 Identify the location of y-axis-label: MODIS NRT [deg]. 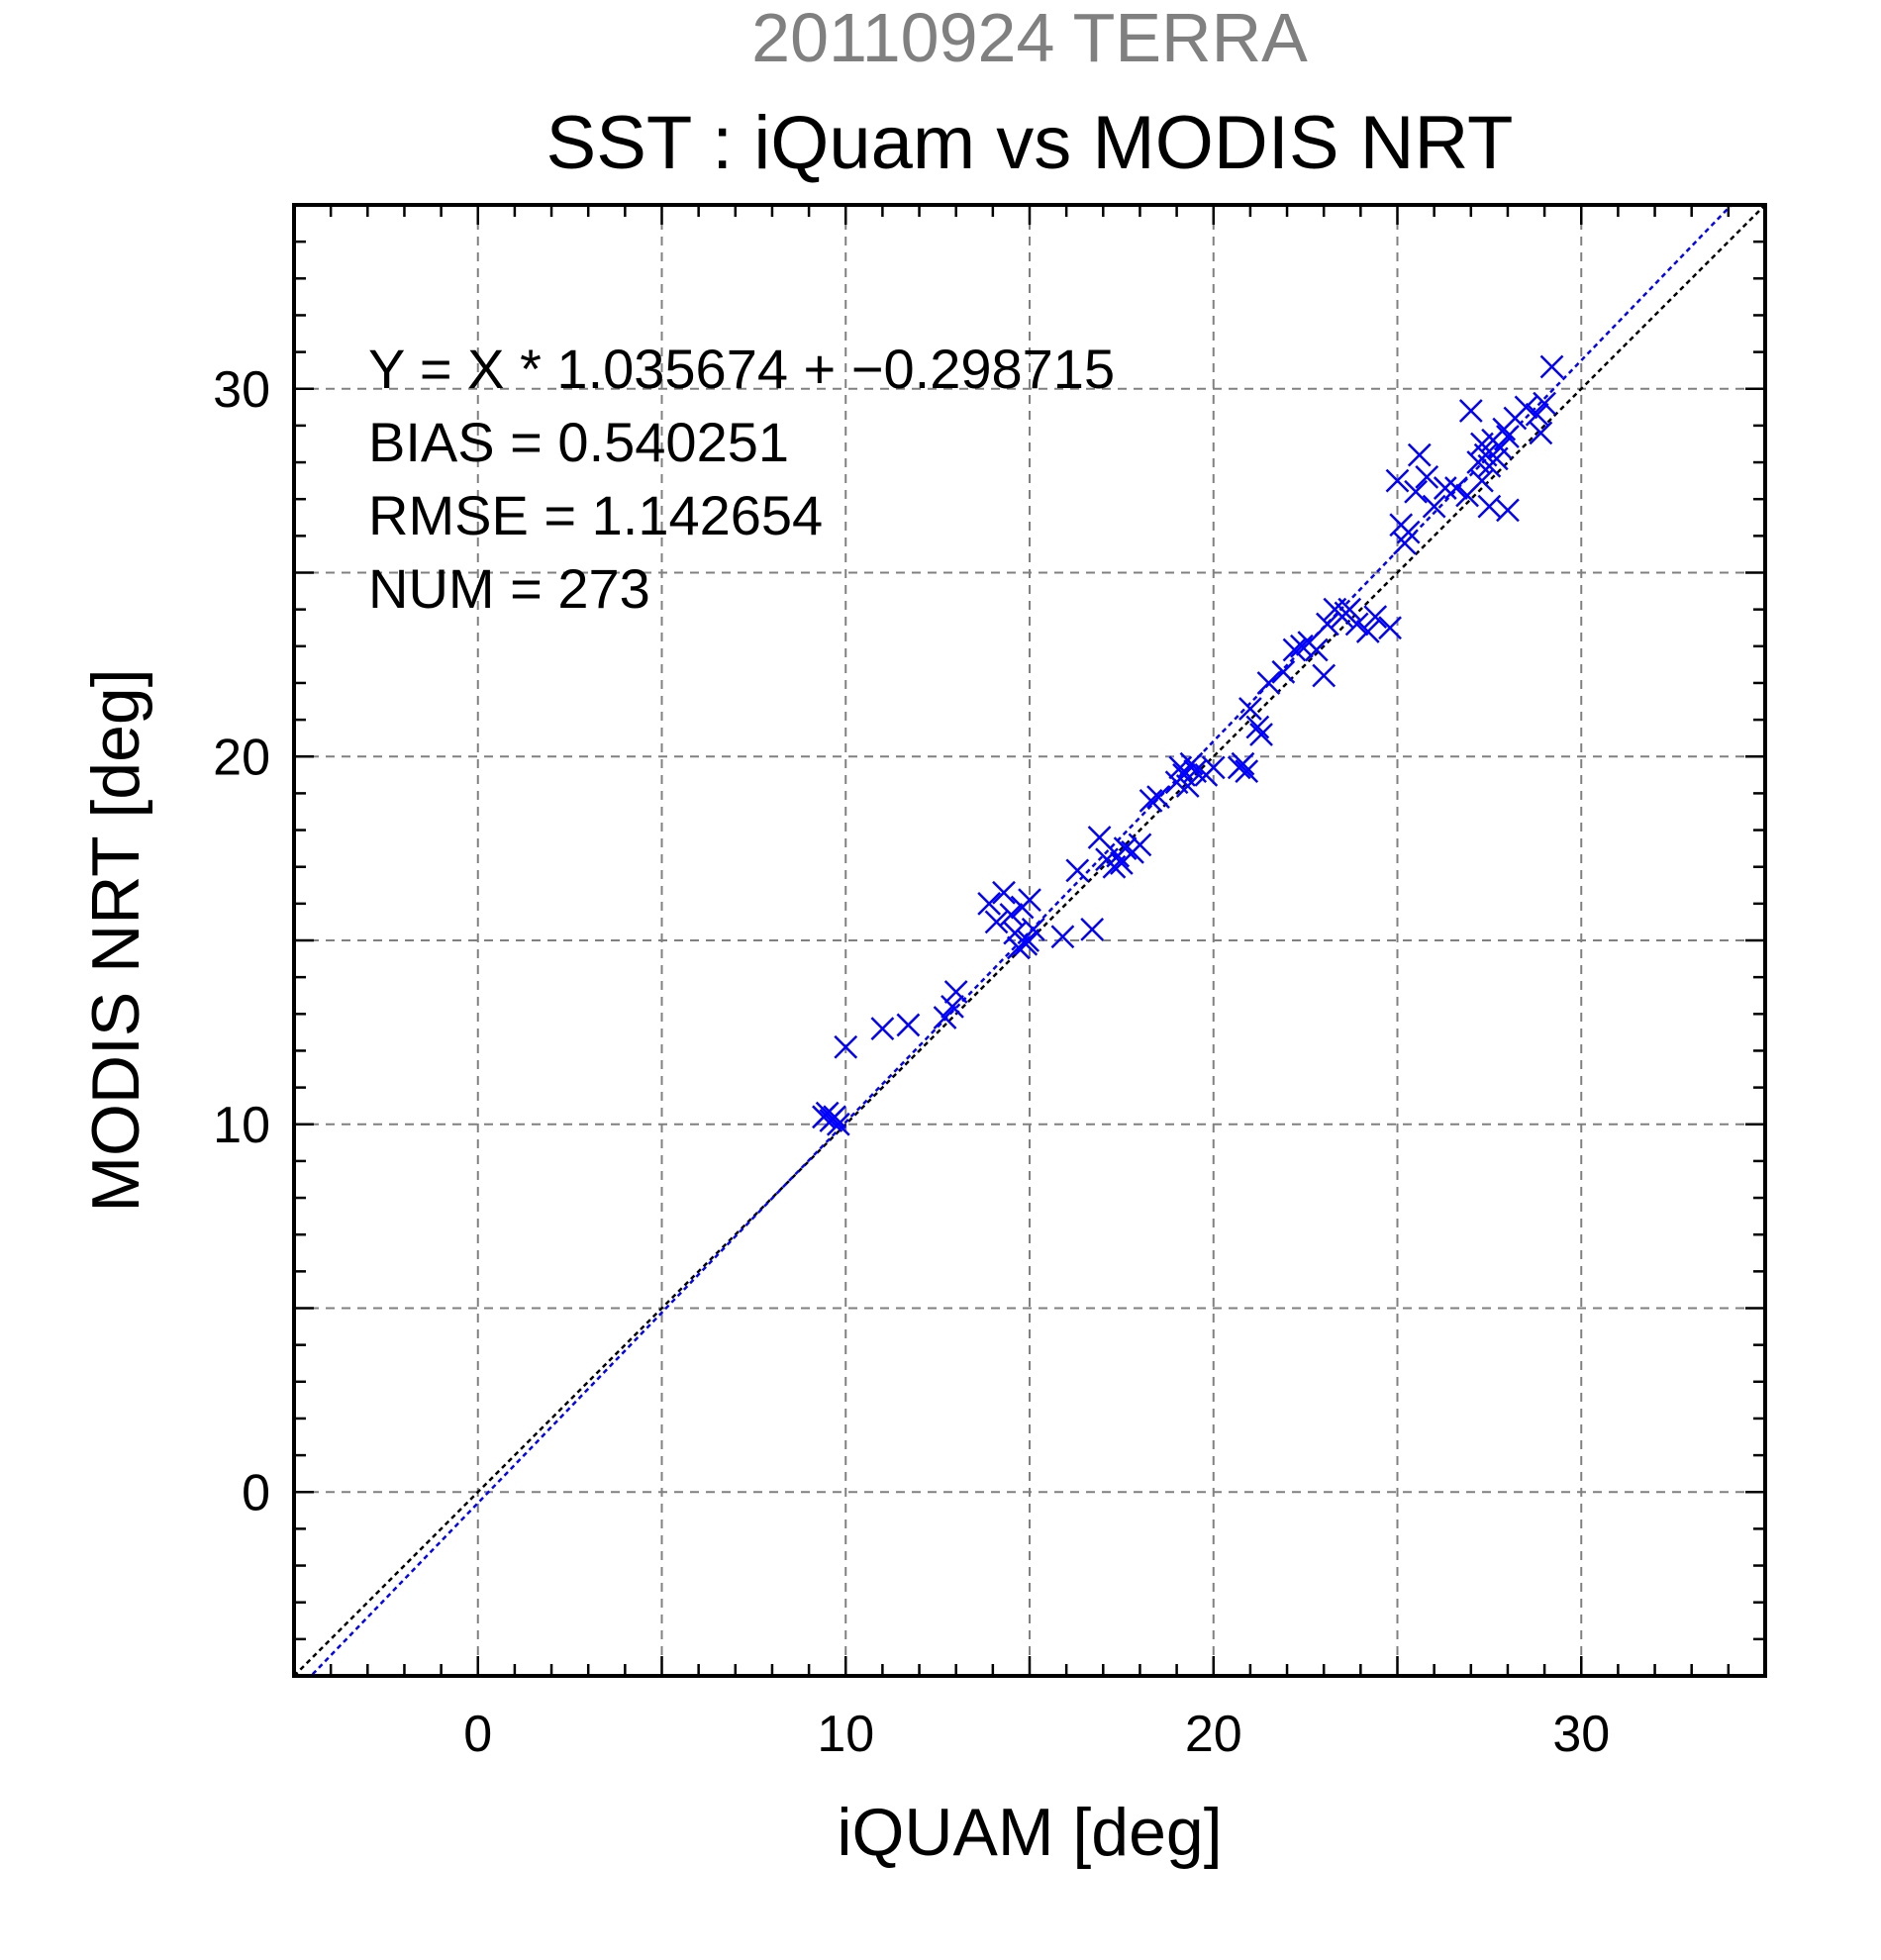
(115, 940).